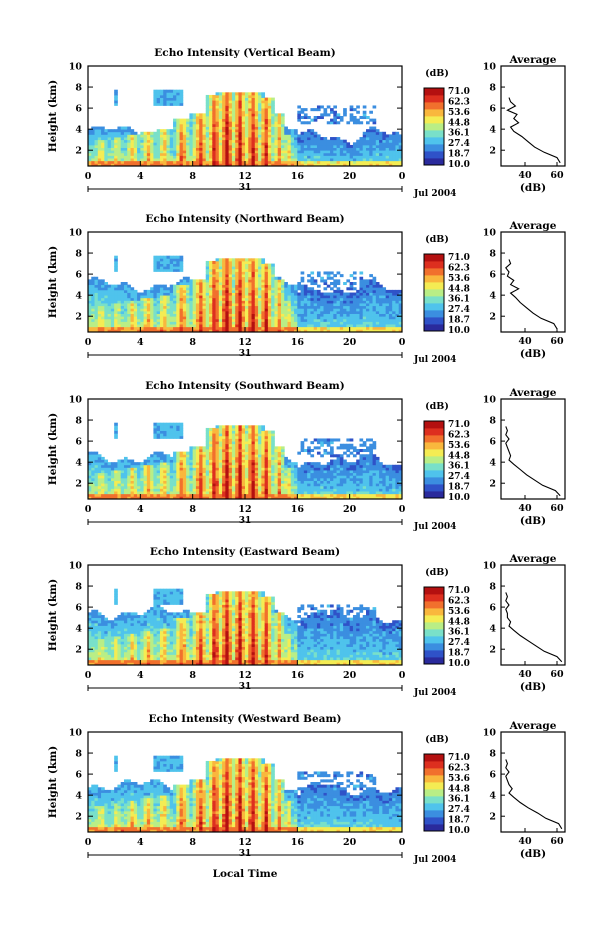  What do you see at coordinates (88, 176) in the screenshot?
I see `x-tick-label: 0` at bounding box center [88, 176].